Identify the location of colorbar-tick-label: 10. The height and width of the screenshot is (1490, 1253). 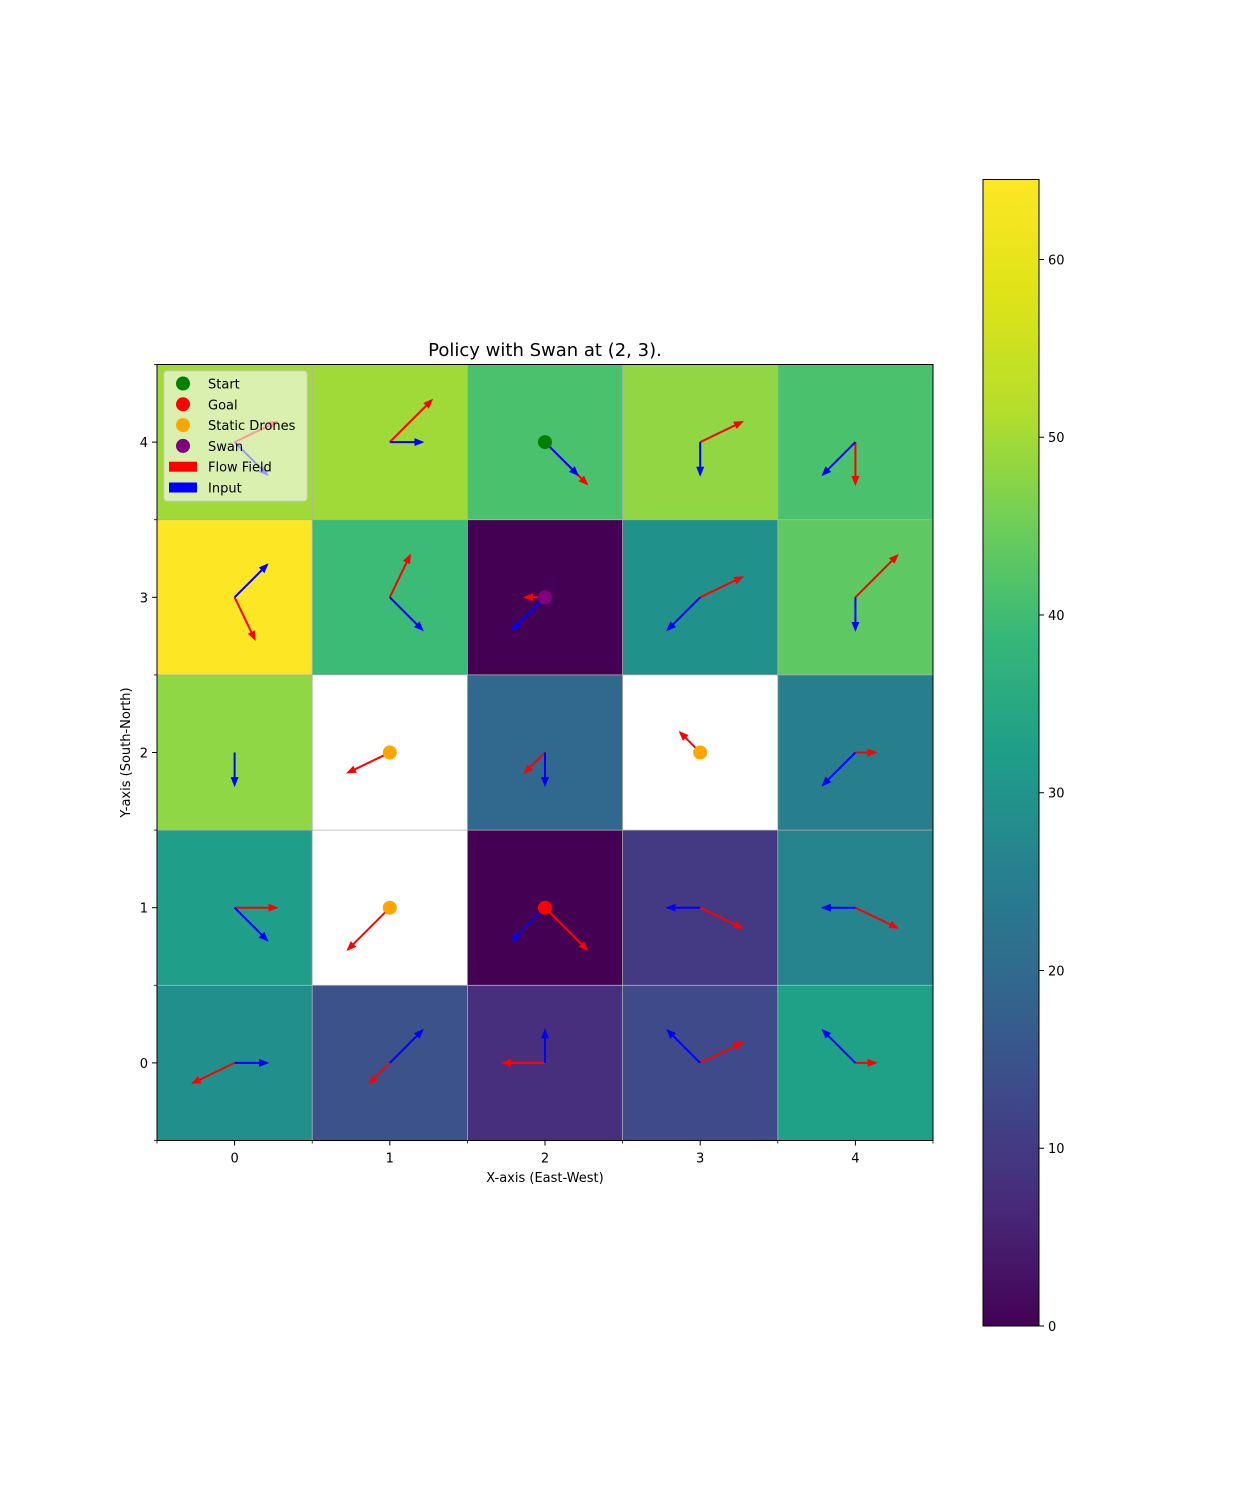
(1056, 1149).